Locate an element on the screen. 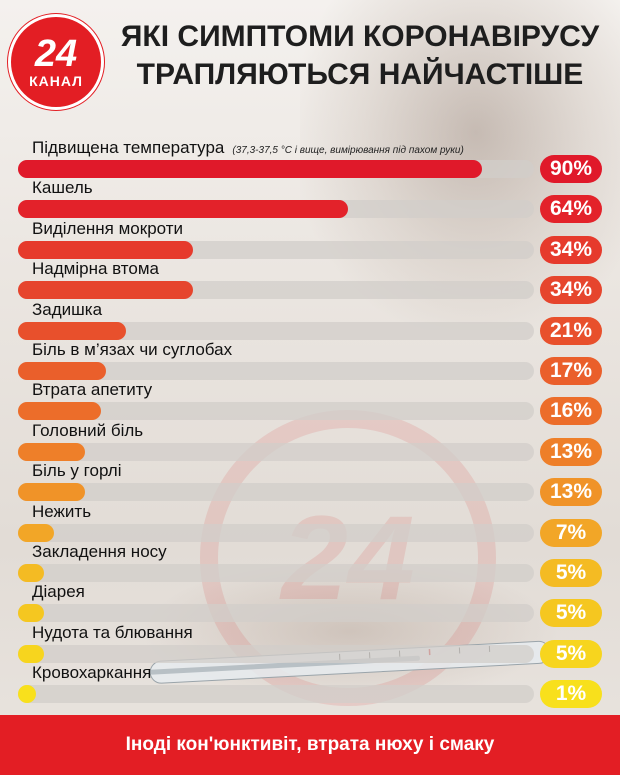 The width and height of the screenshot is (620, 775). bar-label-text: Біль у горлі is located at coordinates (77, 471).